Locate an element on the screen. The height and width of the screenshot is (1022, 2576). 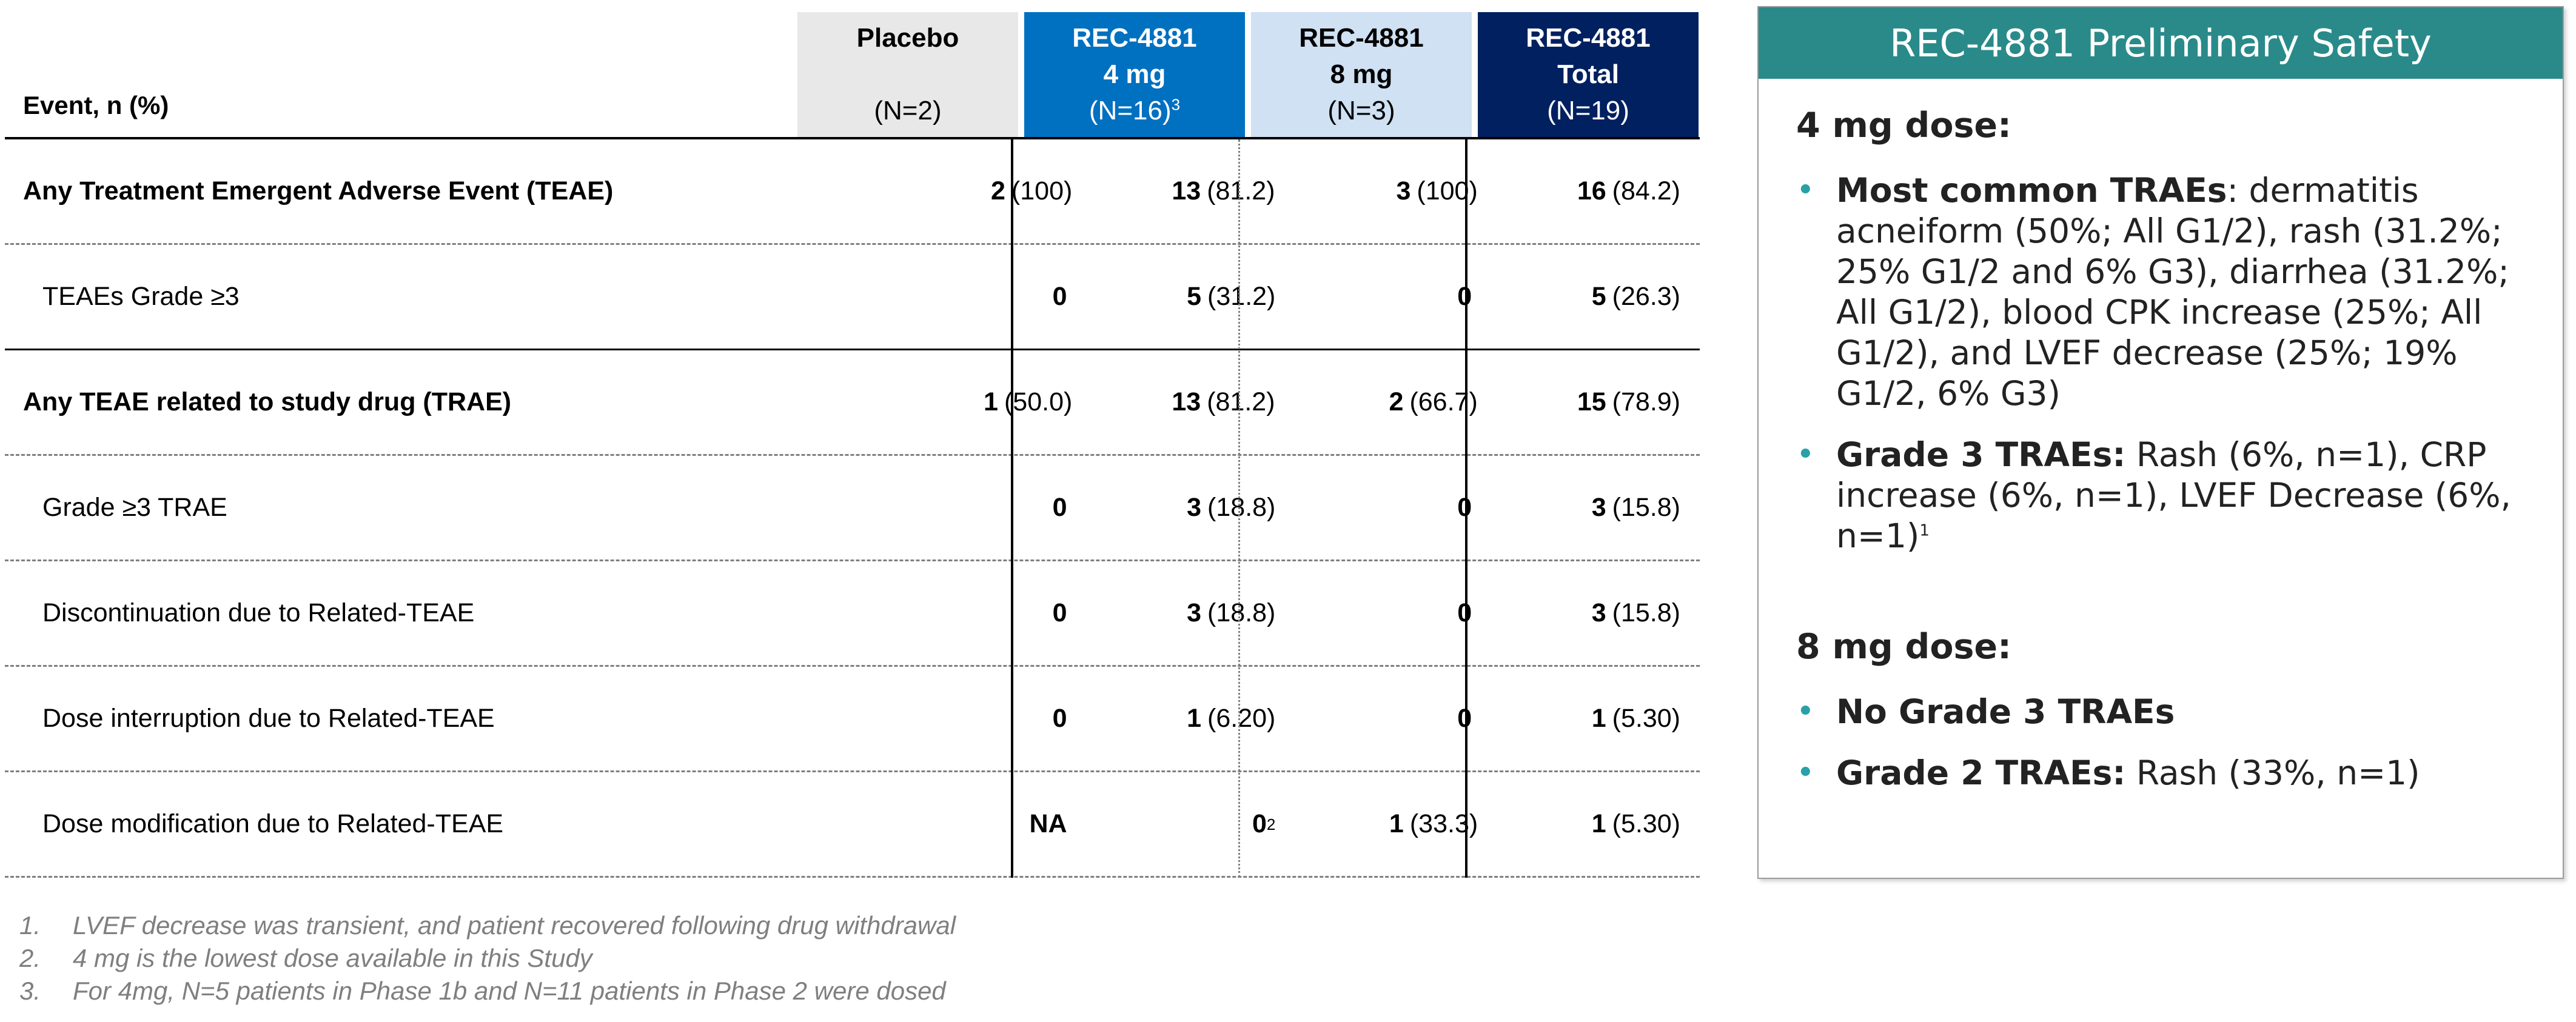
row-label: Any TEAE related to study drug (TRAE) is located at coordinates (267, 402).